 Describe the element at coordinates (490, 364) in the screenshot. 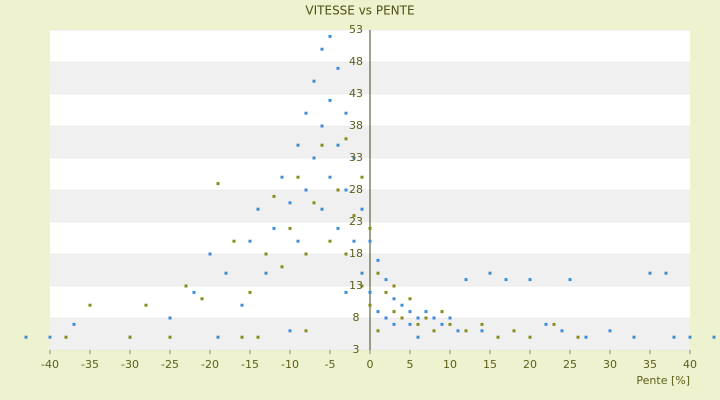

I see `x-tick-label: 15` at that location.